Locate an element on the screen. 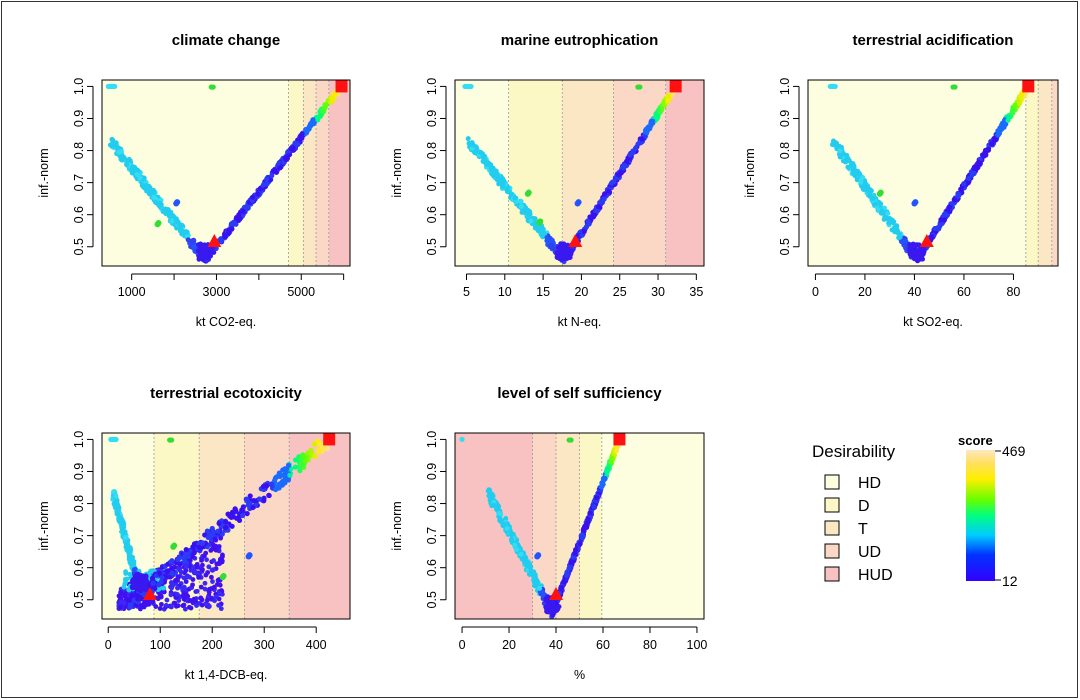 The image size is (1080, 700). colorbar-min-label: 12 is located at coordinates (1010, 581).